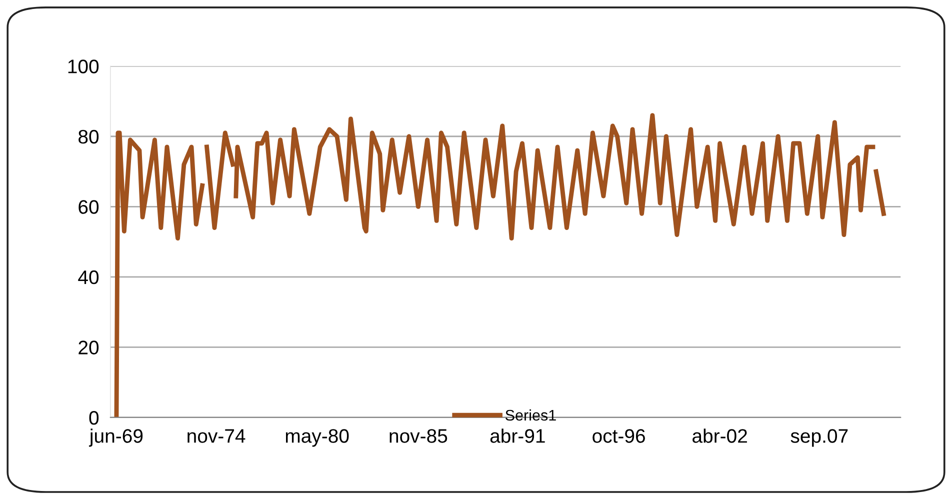  What do you see at coordinates (618, 436) in the screenshot?
I see `x-tick-label: oct-96` at bounding box center [618, 436].